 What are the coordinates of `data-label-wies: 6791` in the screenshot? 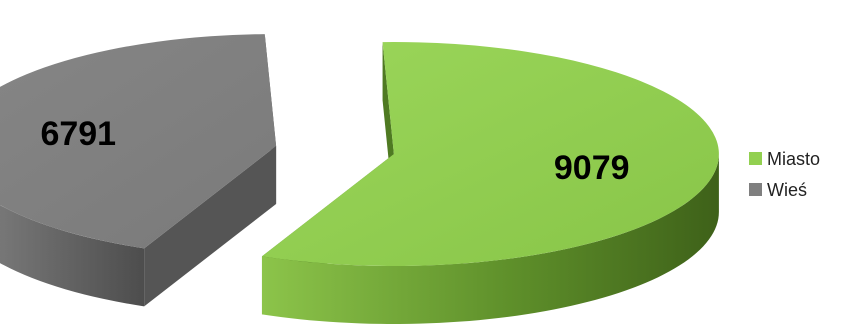 It's located at (78, 134).